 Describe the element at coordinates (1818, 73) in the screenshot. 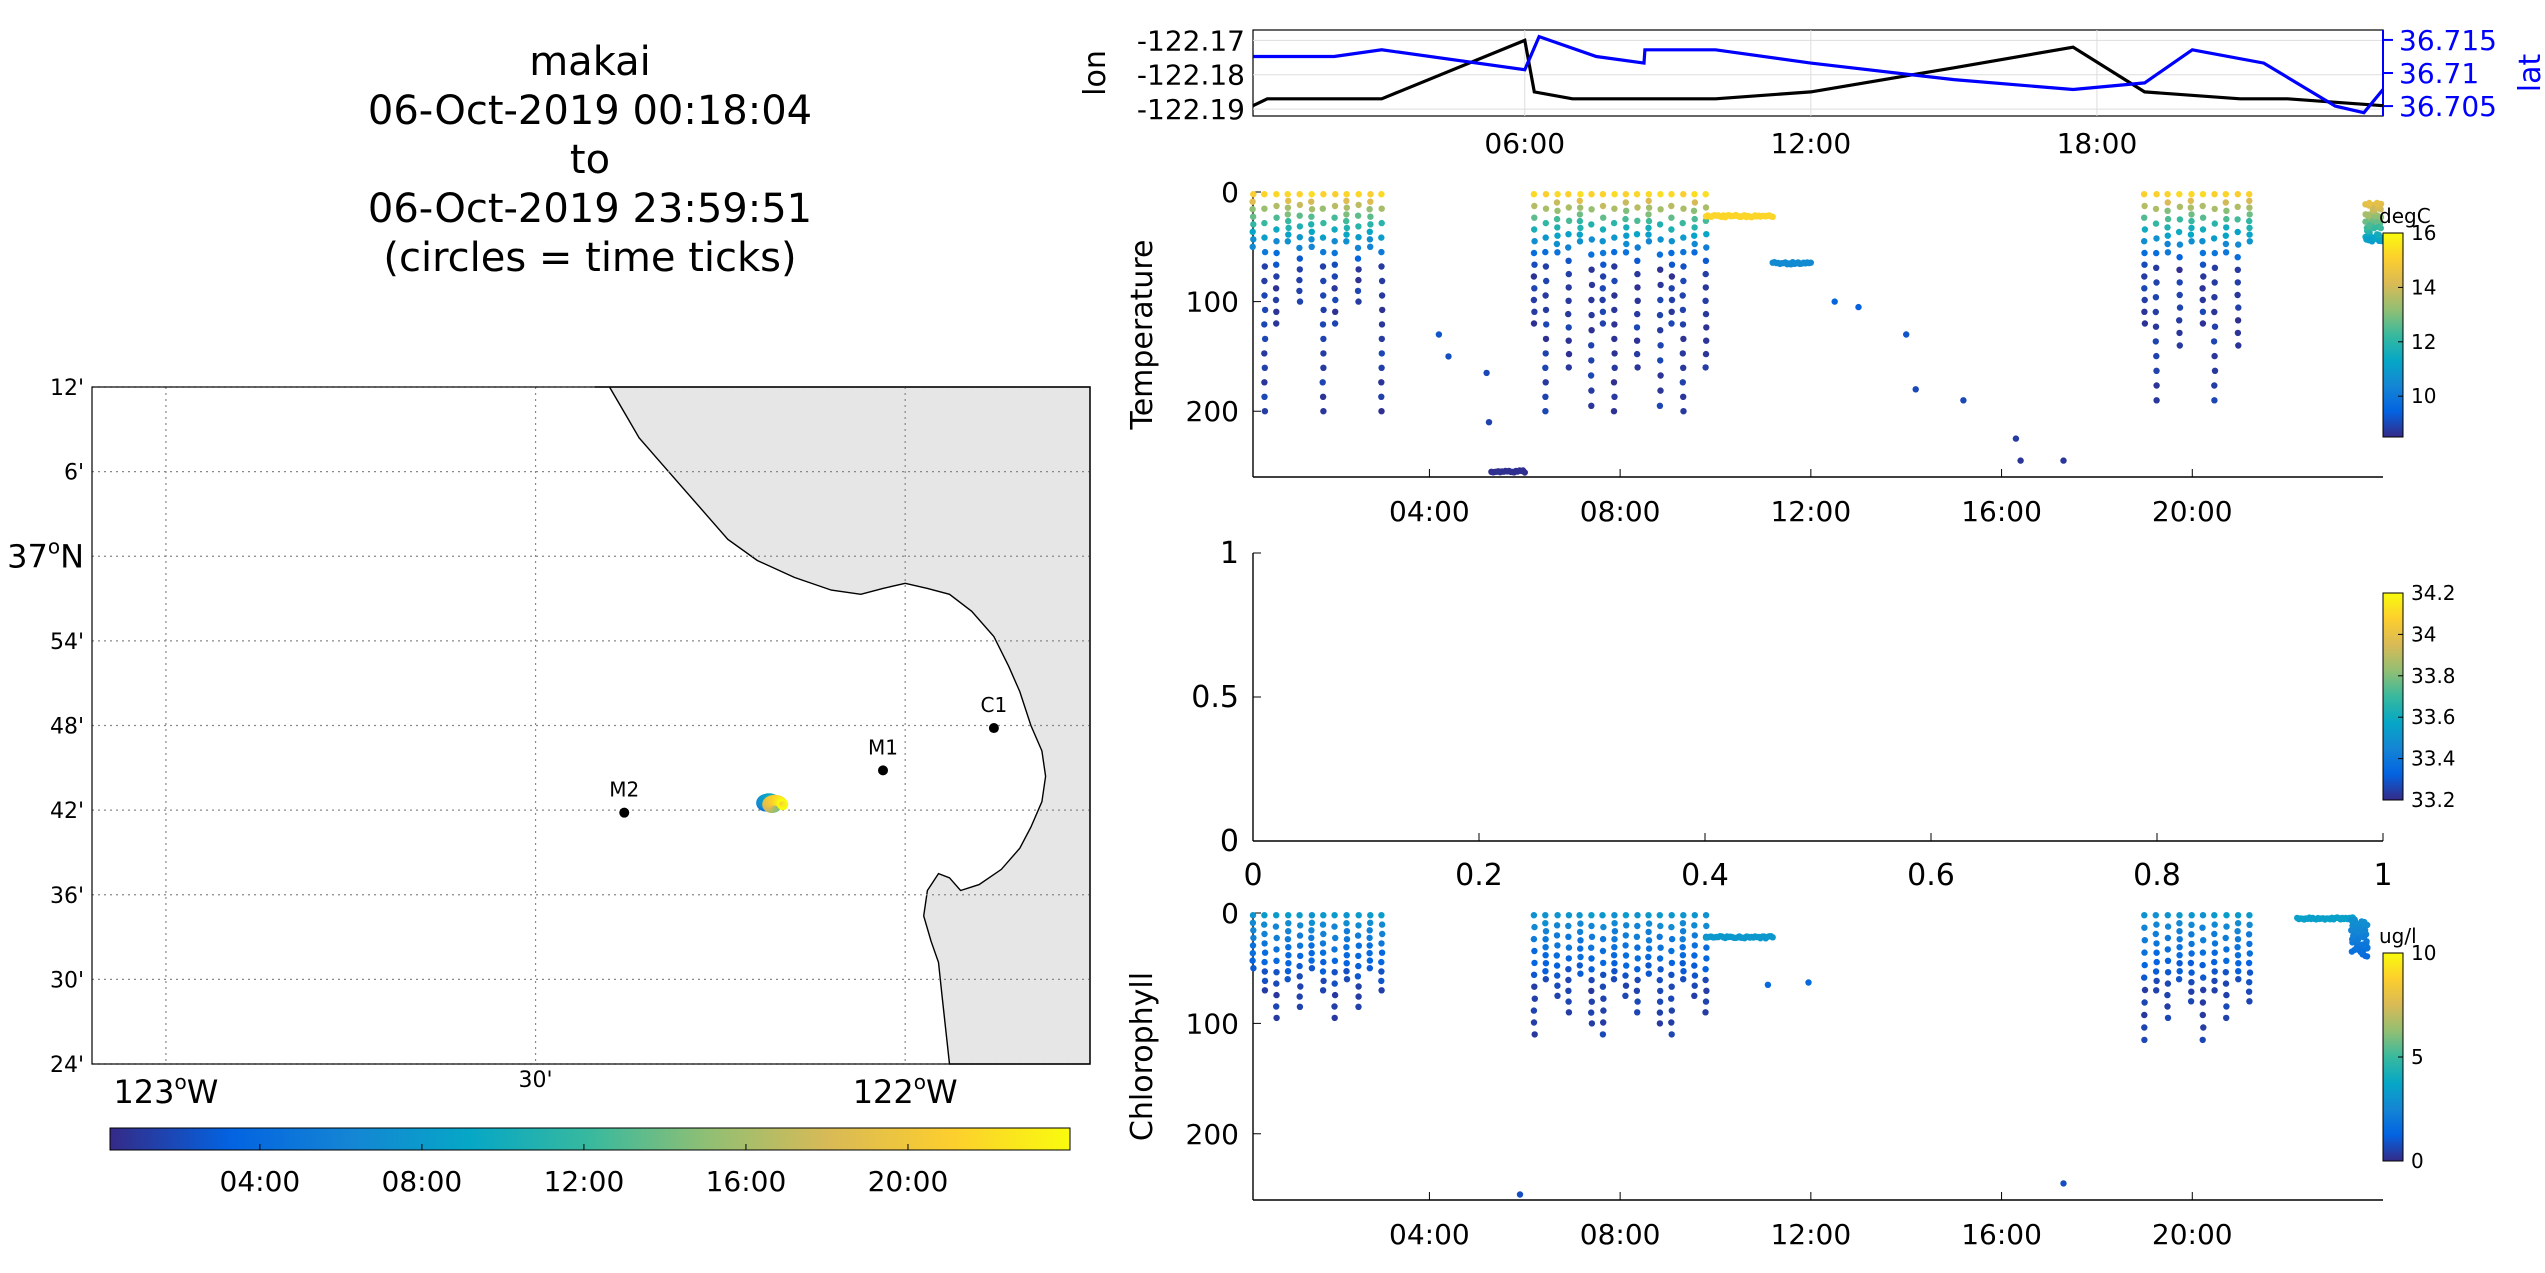

I see `lon-series-line` at that location.